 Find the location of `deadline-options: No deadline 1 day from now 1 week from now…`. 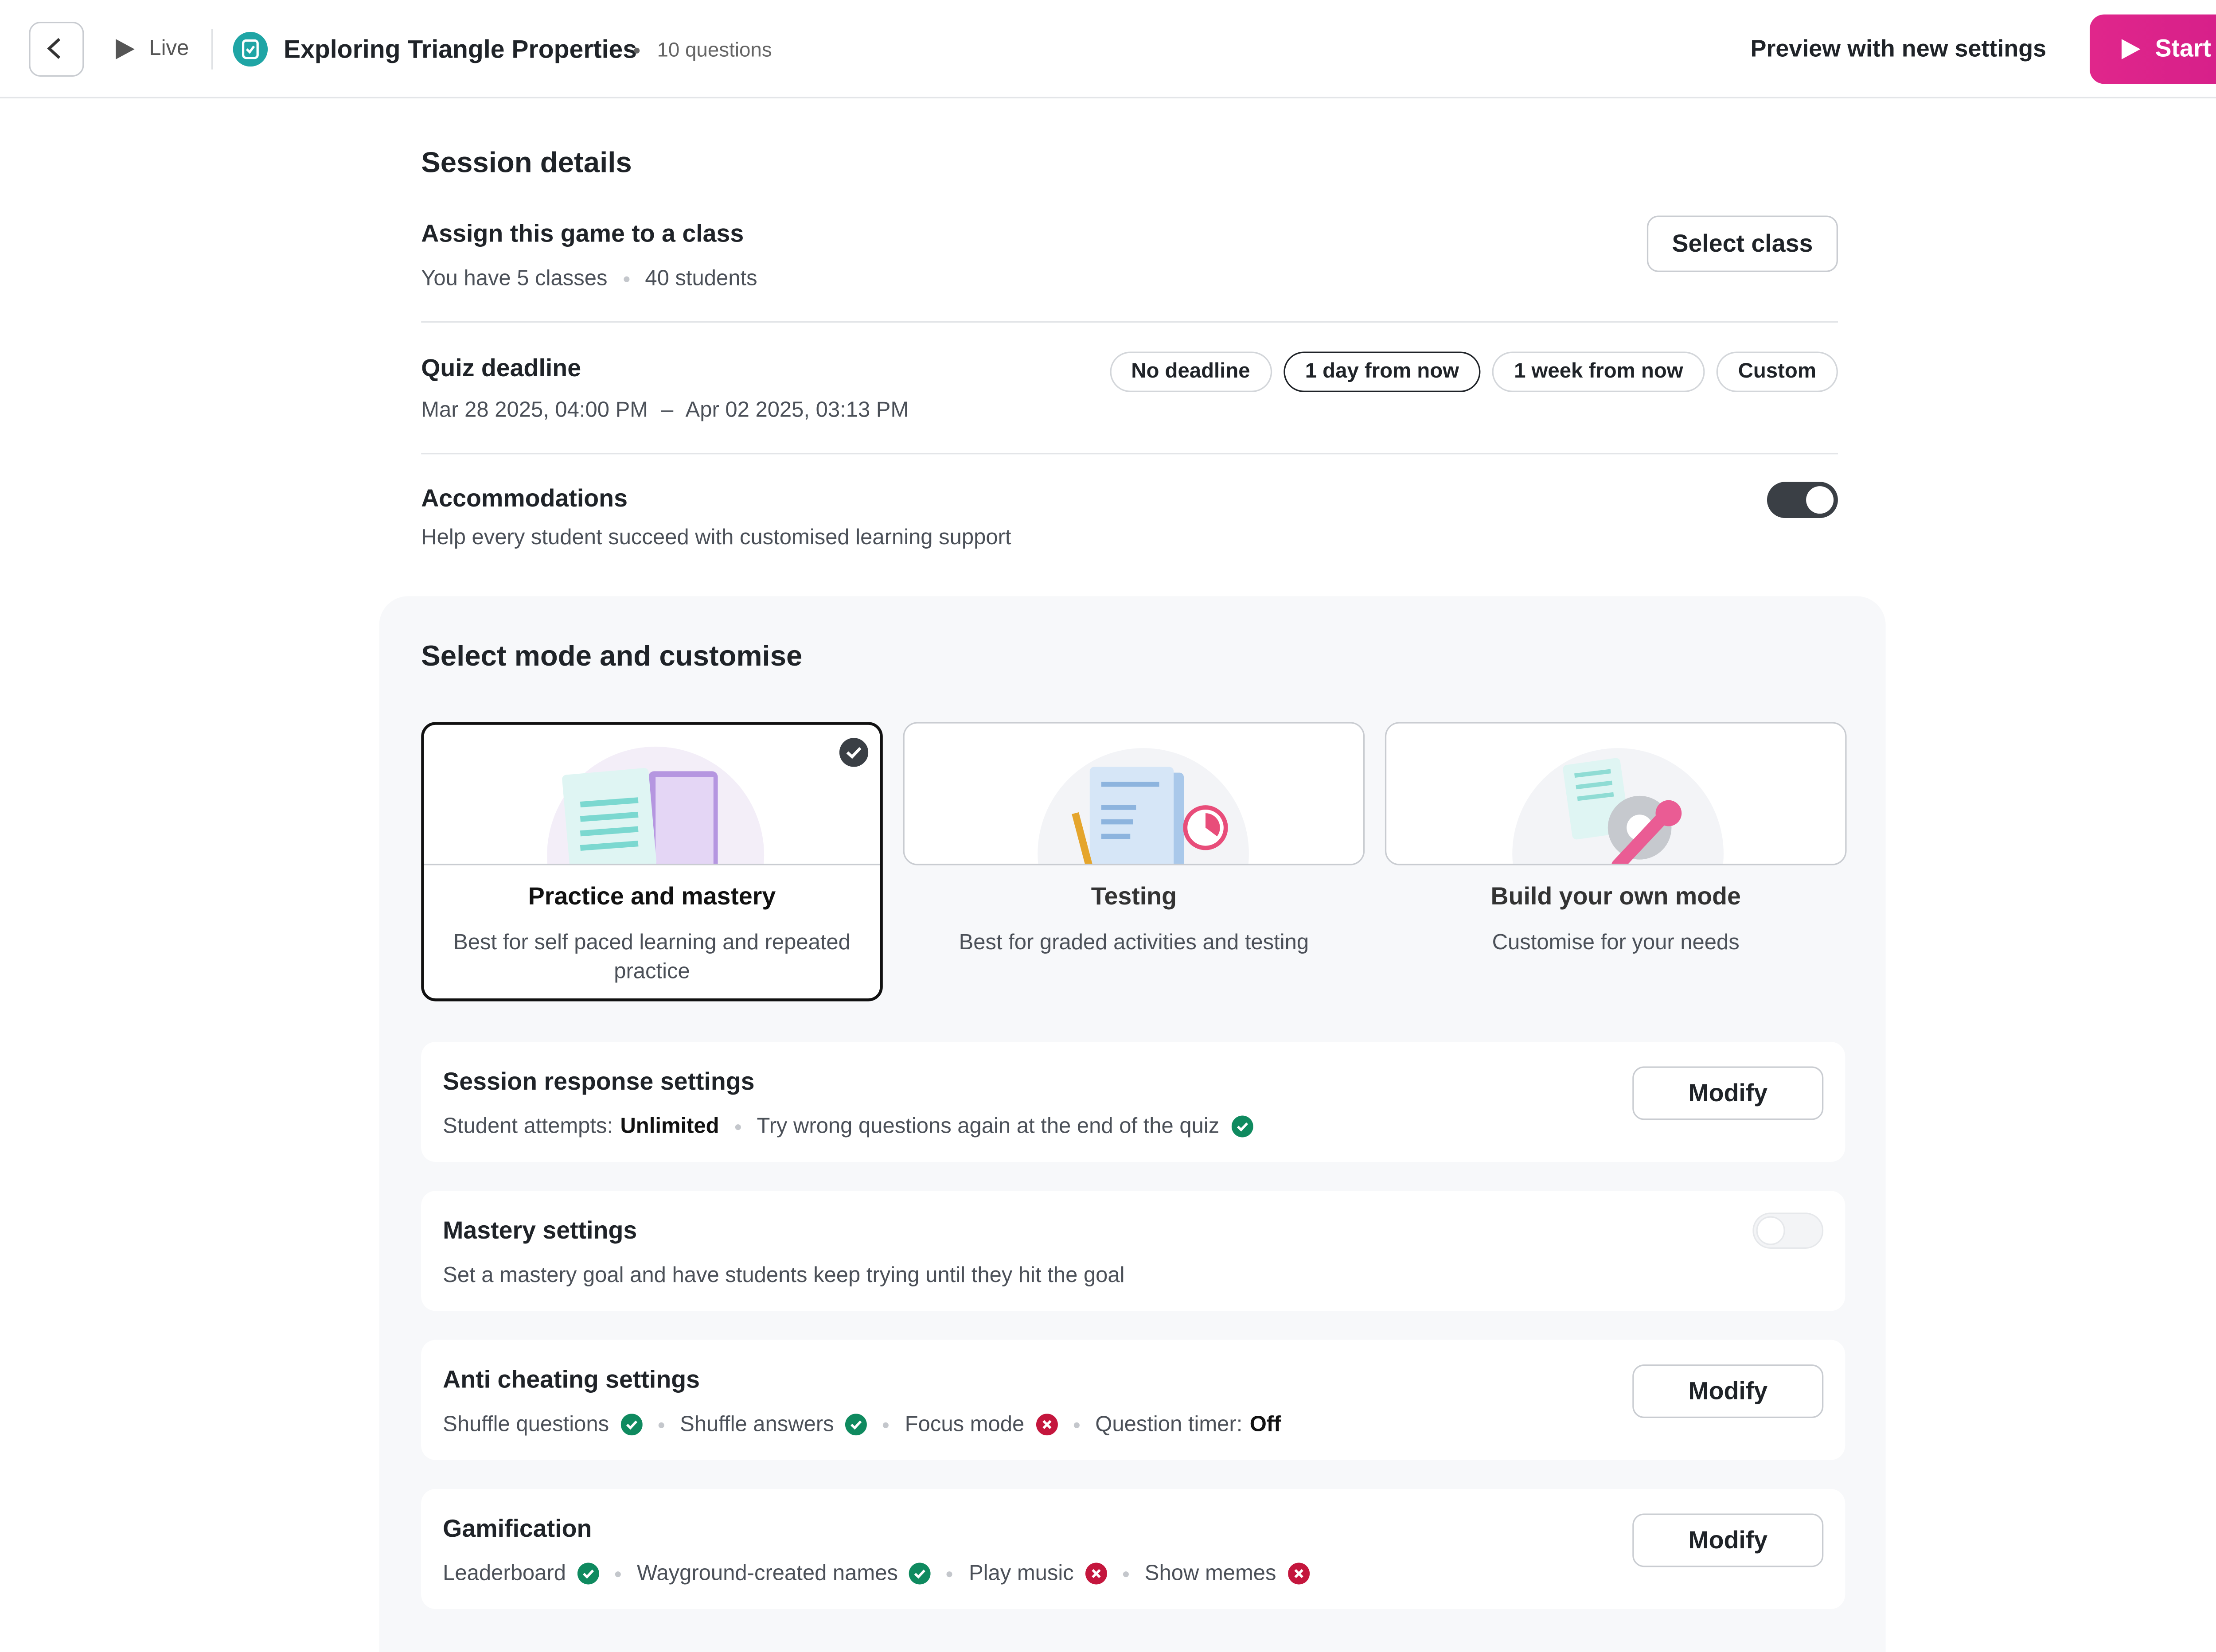

deadline-options: No deadline 1 day from now 1 week from now… is located at coordinates (1473, 372).